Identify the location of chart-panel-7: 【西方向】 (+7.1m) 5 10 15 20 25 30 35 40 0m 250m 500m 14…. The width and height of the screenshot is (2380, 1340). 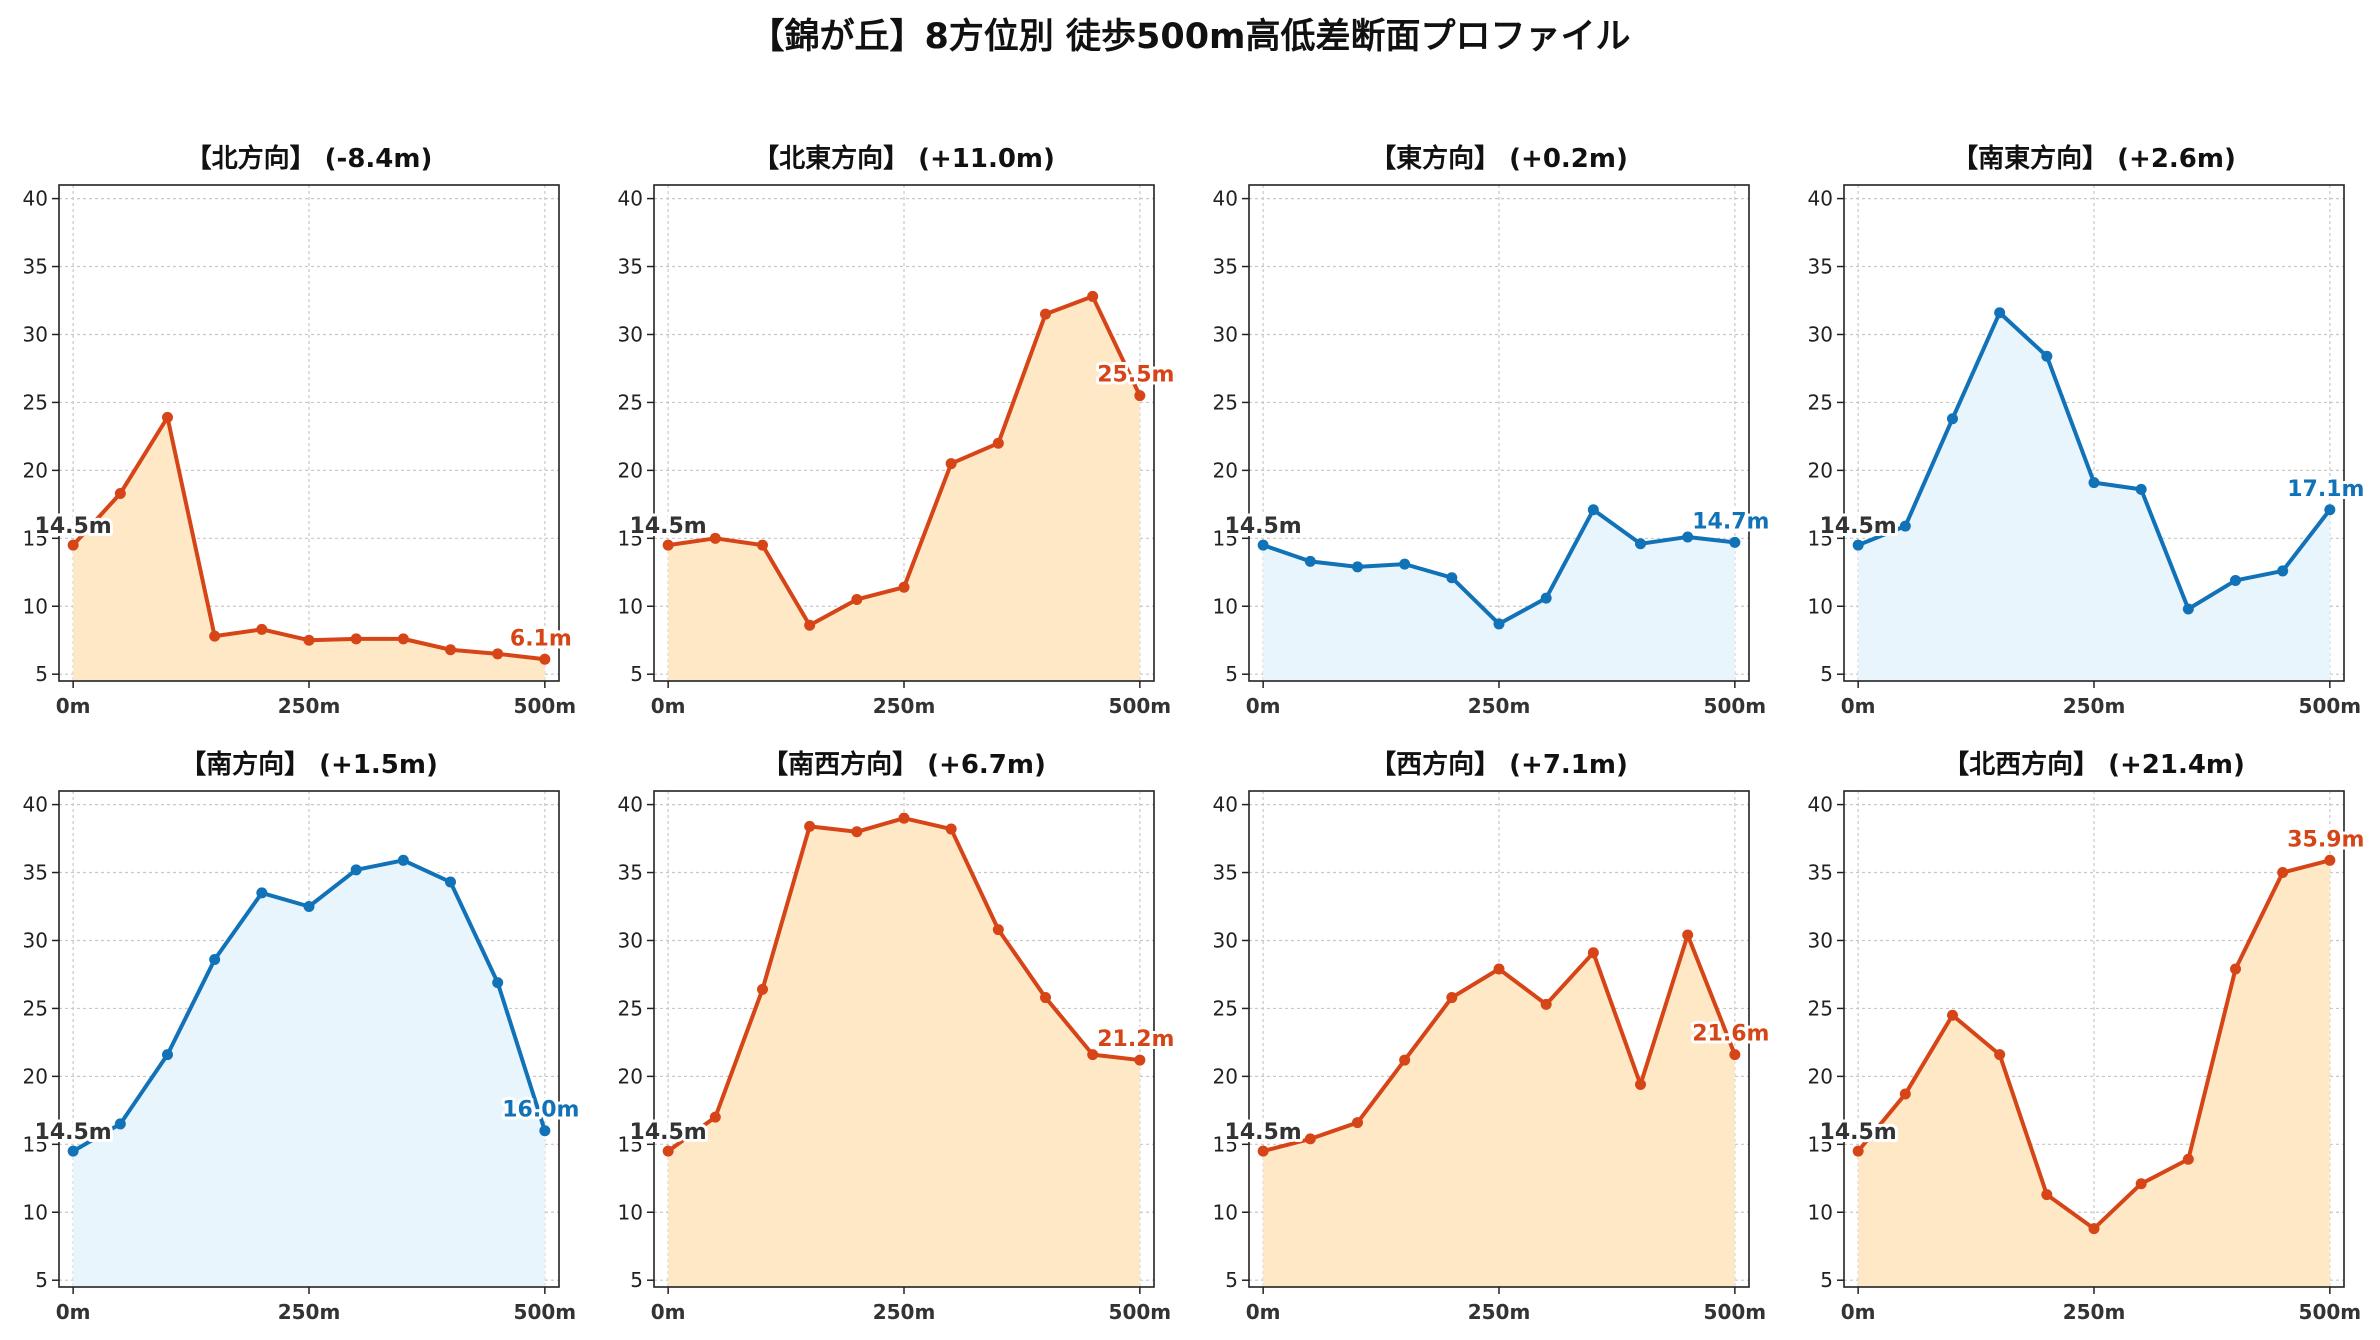
(1493, 1036).